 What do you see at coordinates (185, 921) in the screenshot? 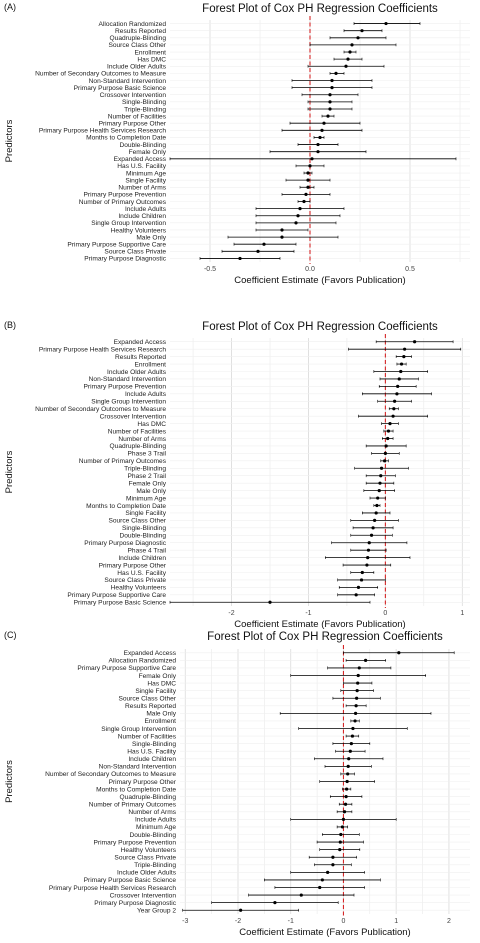
I see `x-tick-label: -3` at bounding box center [185, 921].